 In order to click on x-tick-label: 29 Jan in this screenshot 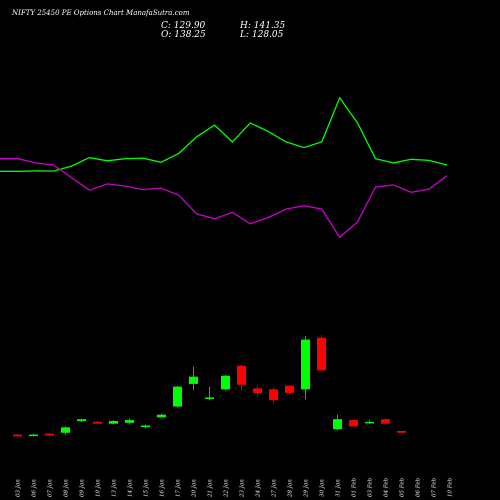, I will do `click(307, 488)`.